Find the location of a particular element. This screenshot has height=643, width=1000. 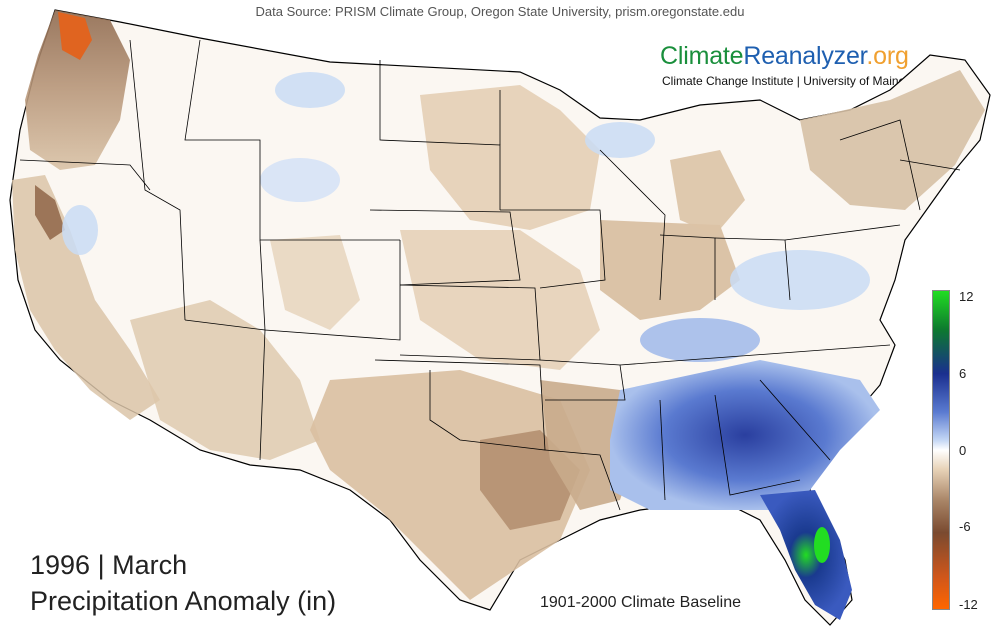

legend-tick-6: 6 is located at coordinates (963, 373).